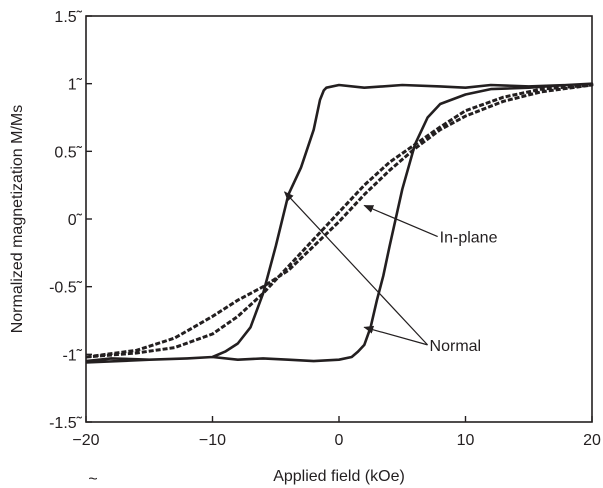  Describe the element at coordinates (75, 85) in the screenshot. I see `y-tick-label: 1˜` at that location.